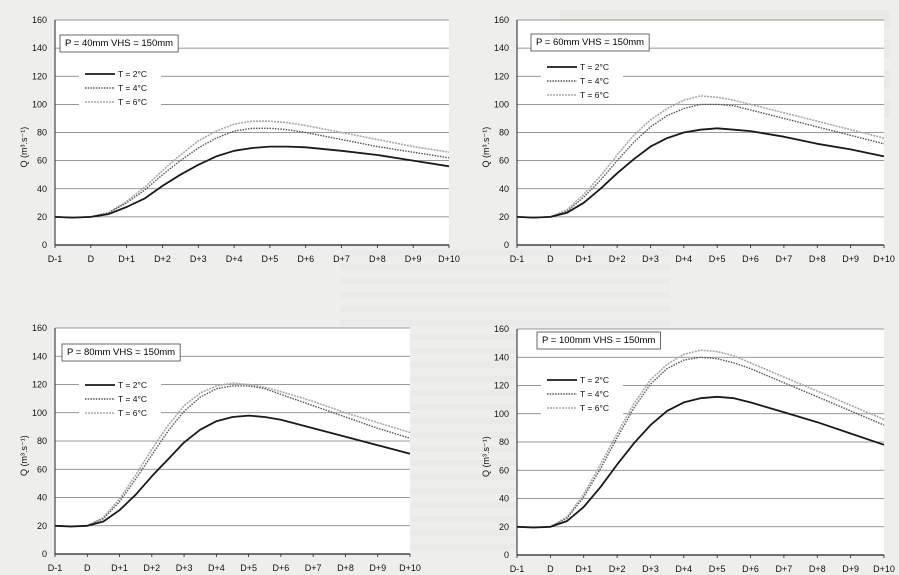 The height and width of the screenshot is (575, 899). I want to click on chart-annotation: P = 80mm VHS = 150mm, so click(121, 352).